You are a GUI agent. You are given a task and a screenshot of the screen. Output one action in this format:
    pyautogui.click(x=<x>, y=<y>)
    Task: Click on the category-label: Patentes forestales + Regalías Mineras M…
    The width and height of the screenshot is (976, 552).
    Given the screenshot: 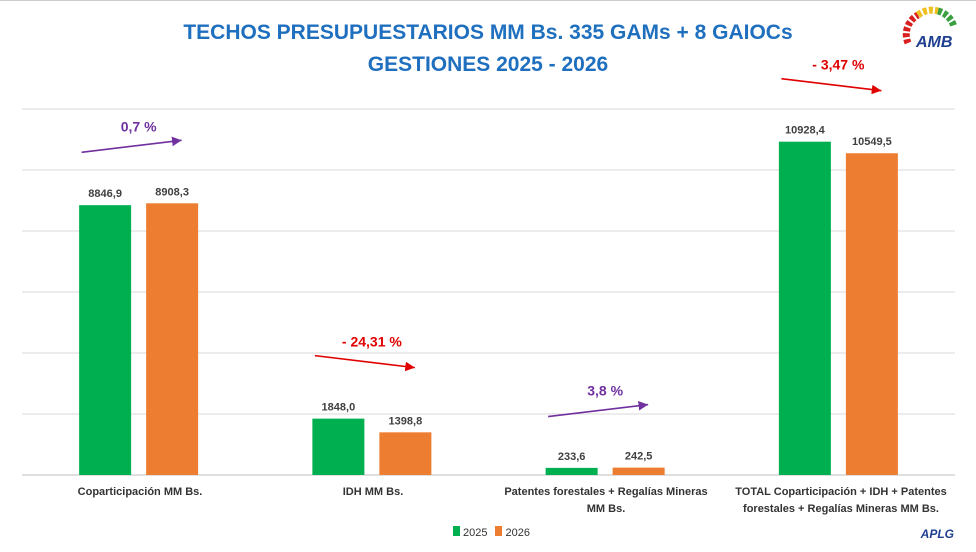 What is the action you would take?
    pyautogui.click(x=606, y=500)
    